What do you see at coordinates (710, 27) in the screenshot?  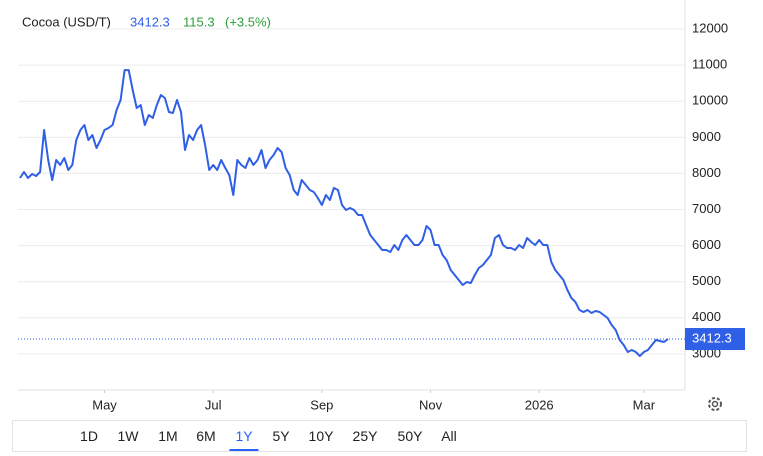 I see `y-tick-label: 12000` at bounding box center [710, 27].